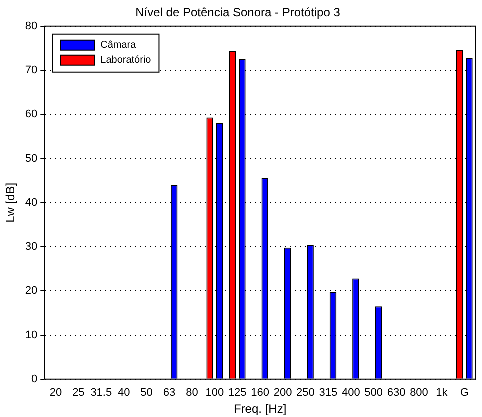 The height and width of the screenshot is (417, 482). I want to click on y-tick-label: 10, so click(31, 335).